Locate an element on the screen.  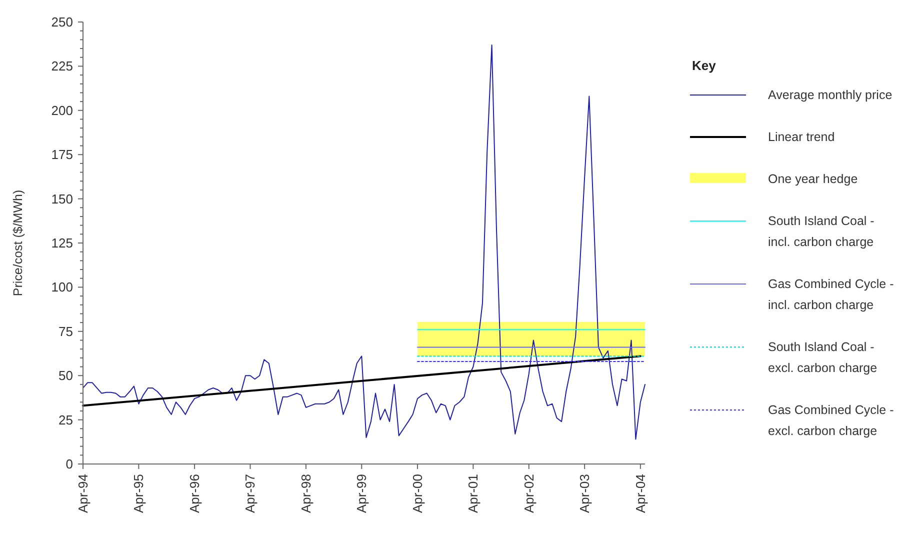
y-tick-label: 200 is located at coordinates (62, 110).